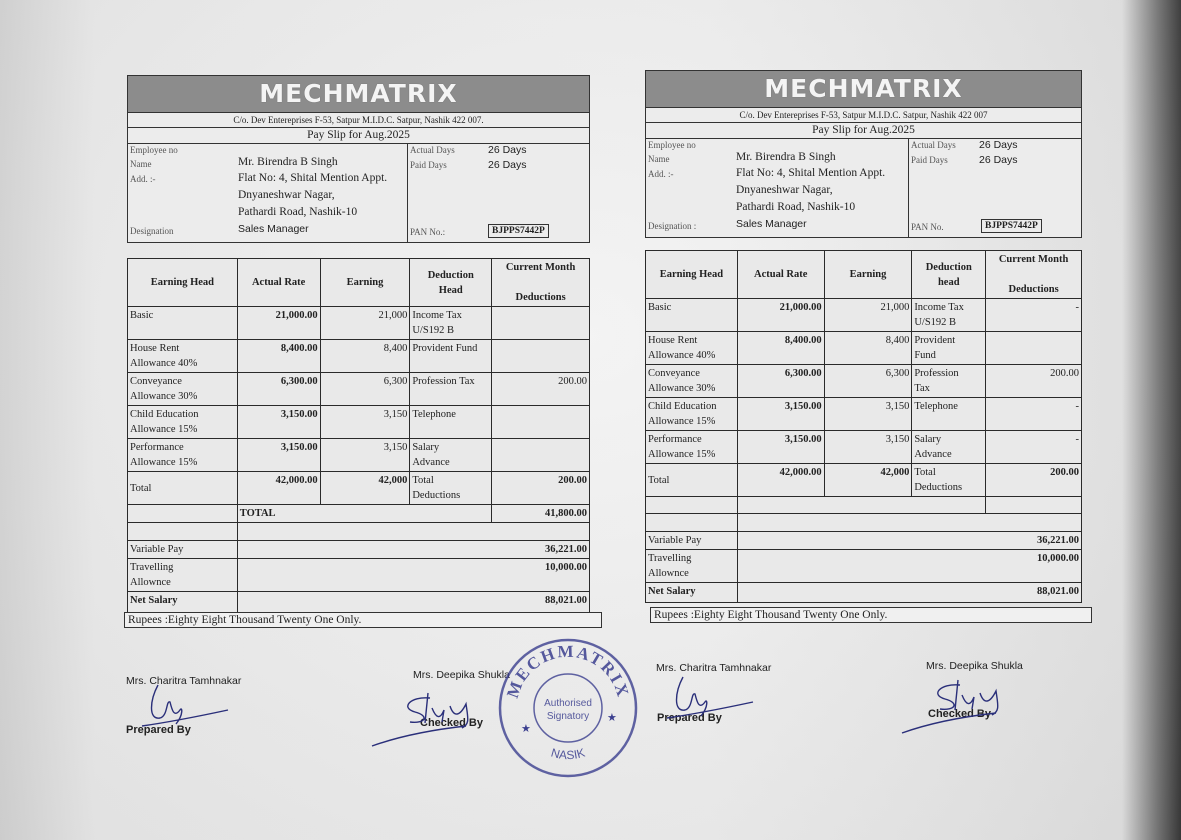 This screenshot has height=840, width=1181. What do you see at coordinates (182, 488) in the screenshot?
I see `total-label: Total` at bounding box center [182, 488].